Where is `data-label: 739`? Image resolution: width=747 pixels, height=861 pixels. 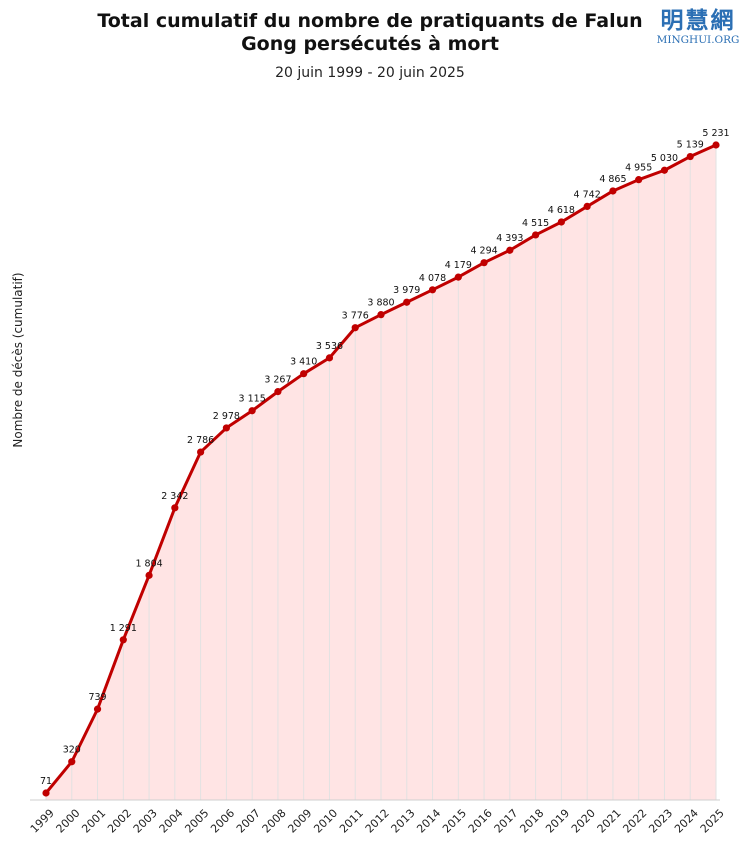 data-label: 739 is located at coordinates (97, 697).